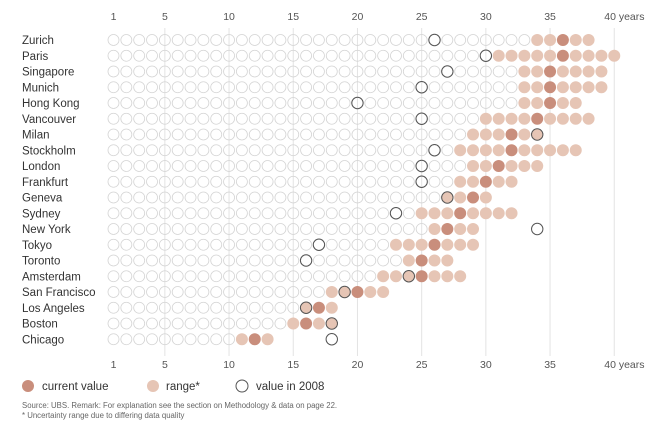  Describe the element at coordinates (46, 230) in the screenshot. I see `city-label: New York` at that location.